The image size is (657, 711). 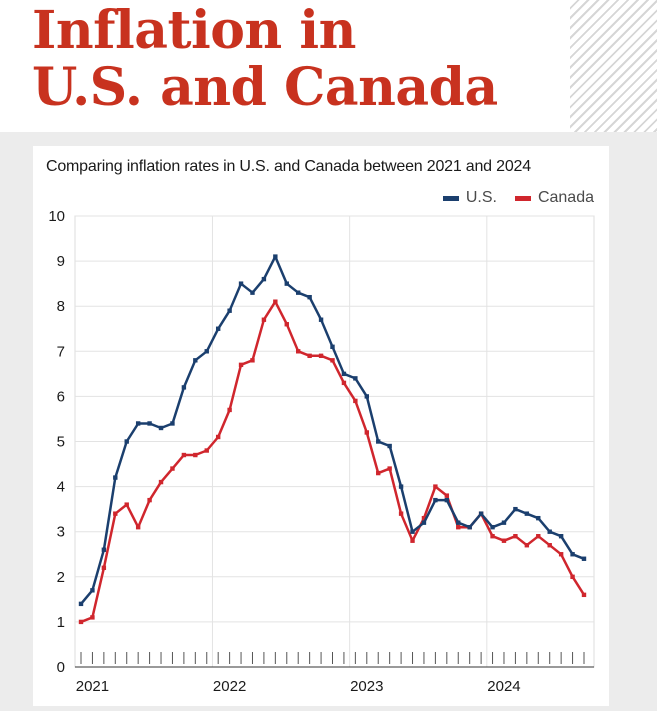 What do you see at coordinates (450, 198) in the screenshot?
I see `legend-swatch-us` at bounding box center [450, 198].